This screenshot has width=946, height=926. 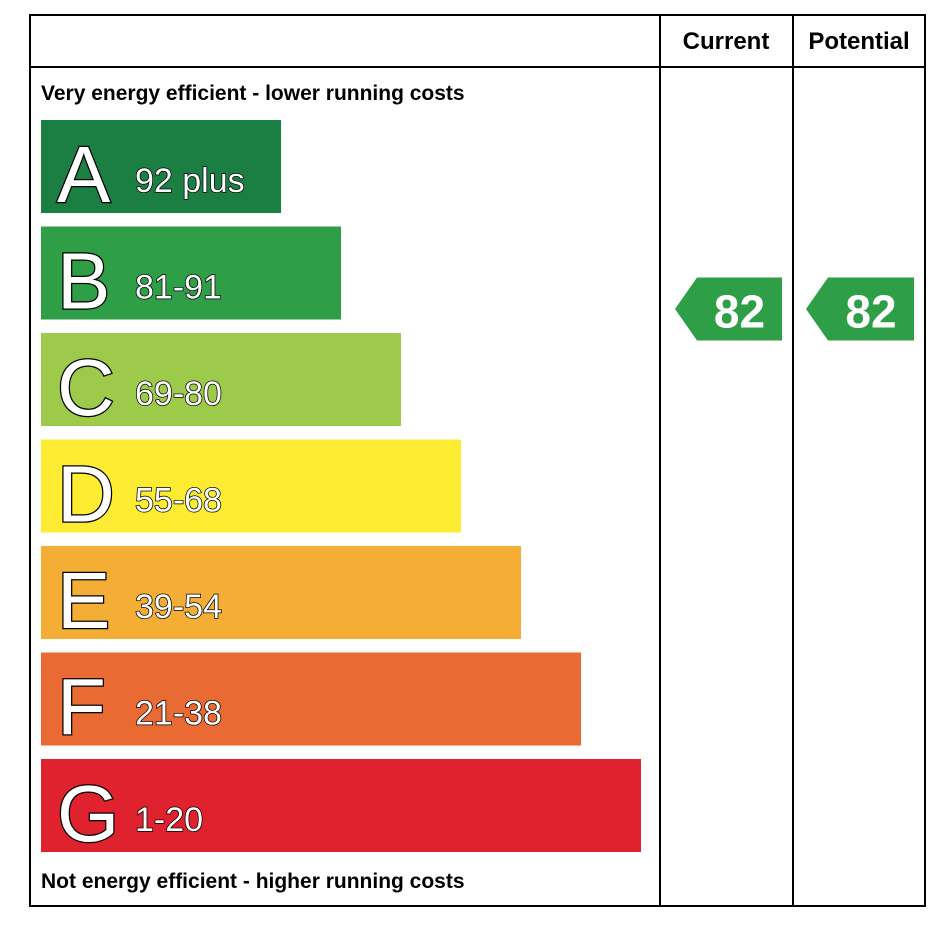 I want to click on current-arrow, so click(x=728, y=309).